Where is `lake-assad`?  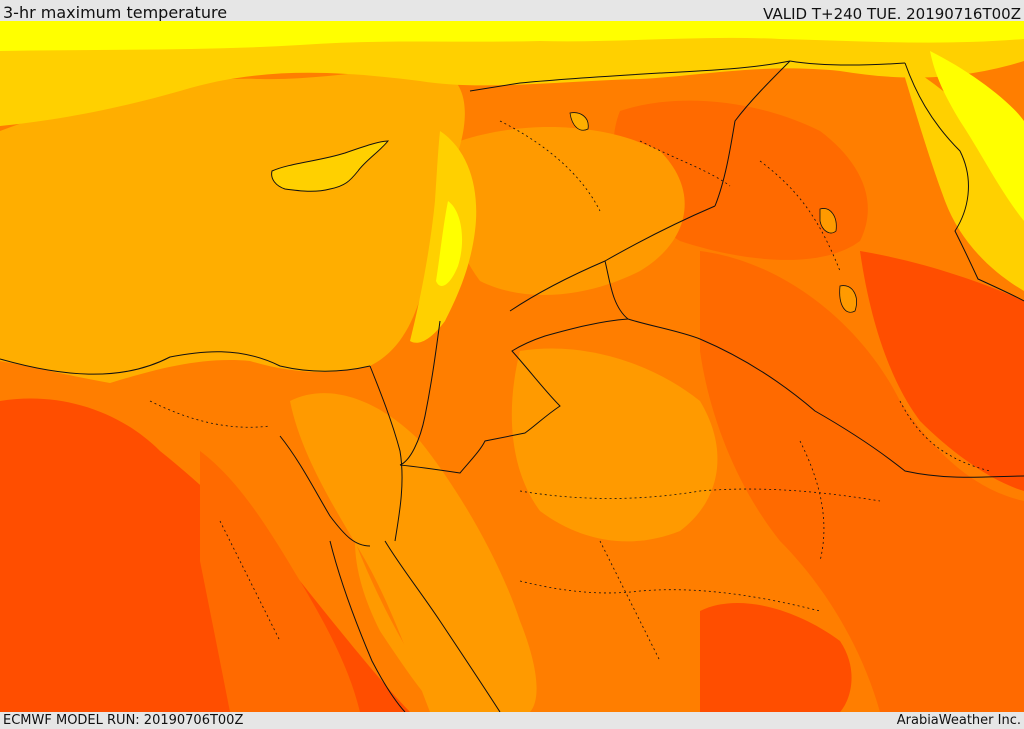 lake-assad is located at coordinates (579, 121).